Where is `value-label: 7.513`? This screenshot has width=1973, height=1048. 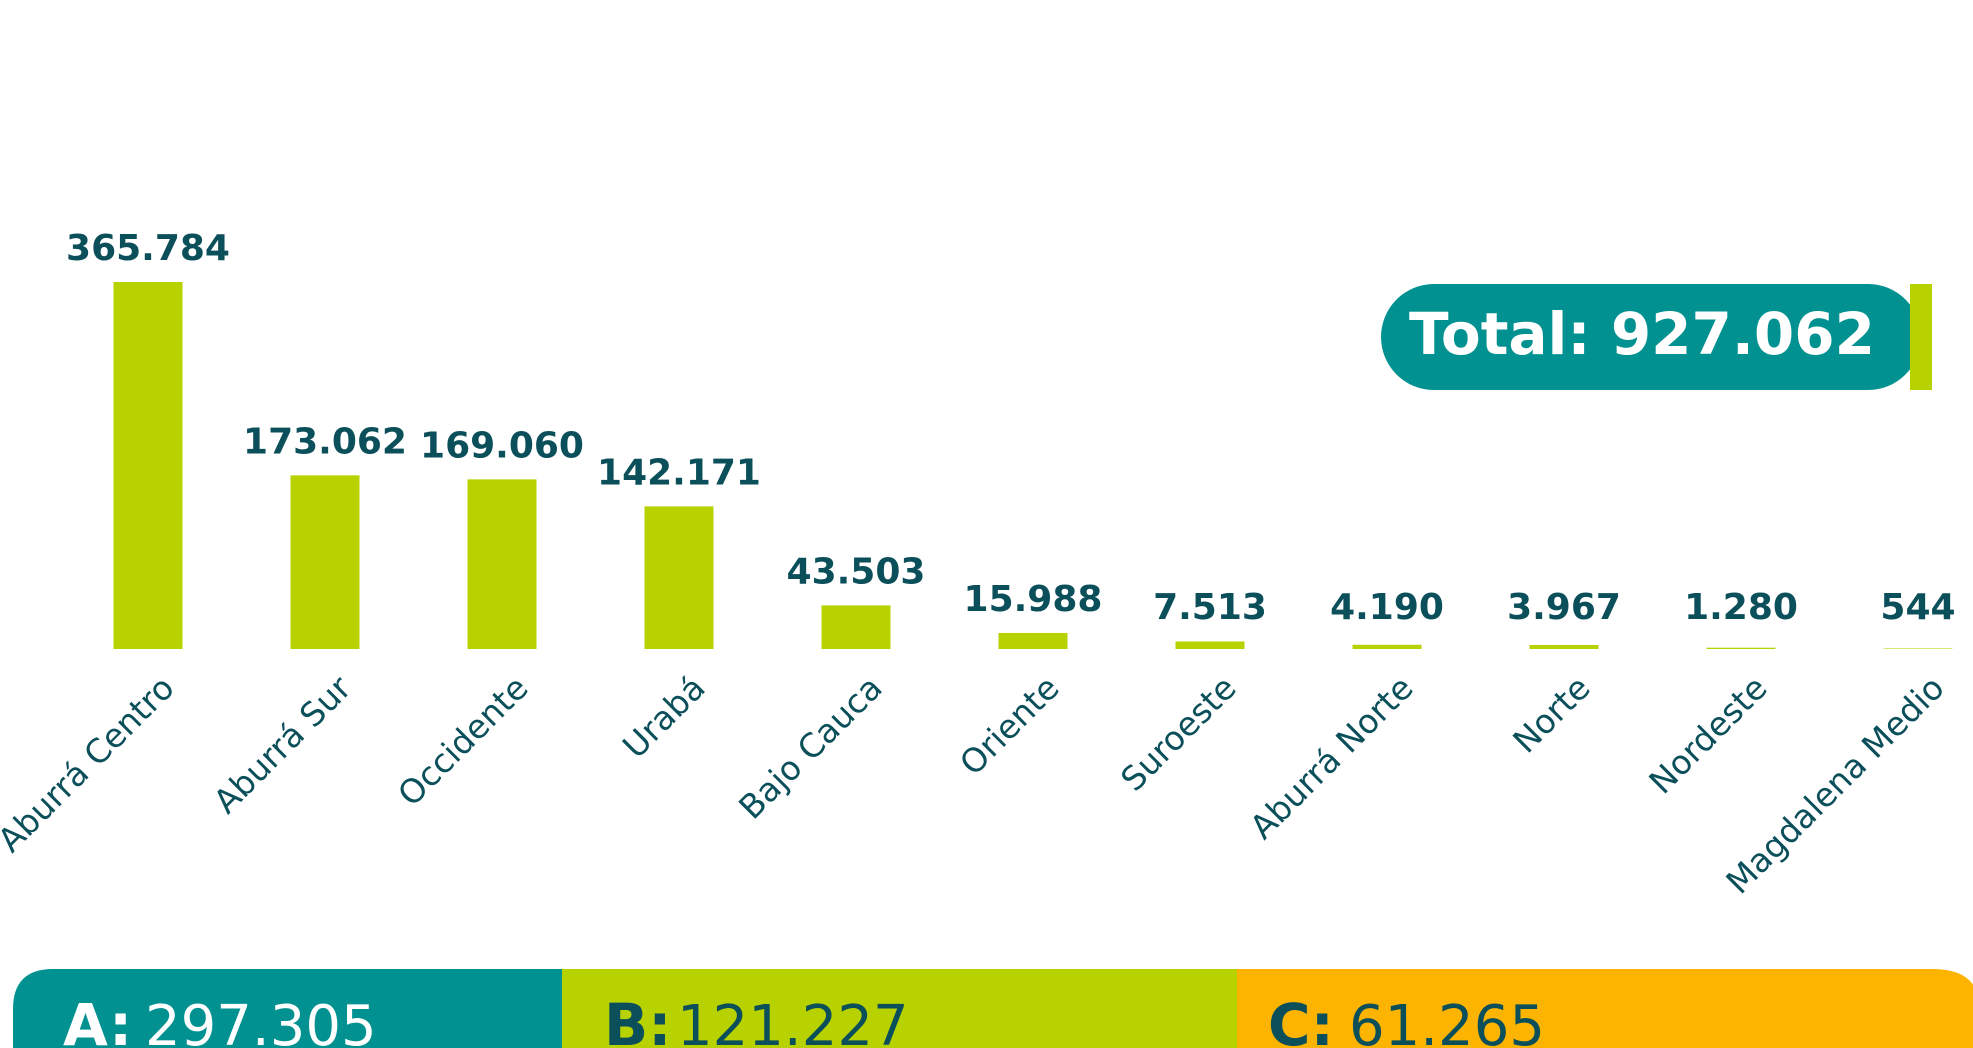 value-label: 7.513 is located at coordinates (1210, 607).